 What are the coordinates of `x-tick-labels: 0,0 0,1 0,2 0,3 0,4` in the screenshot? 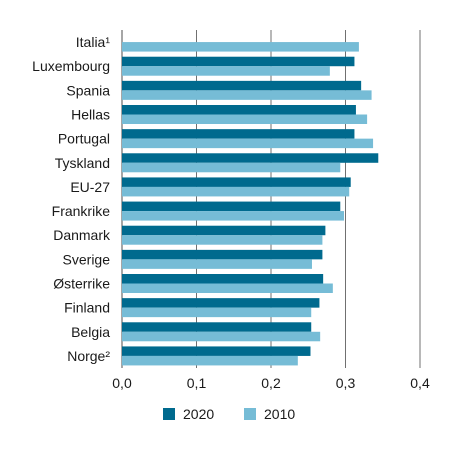 It's located at (271, 383).